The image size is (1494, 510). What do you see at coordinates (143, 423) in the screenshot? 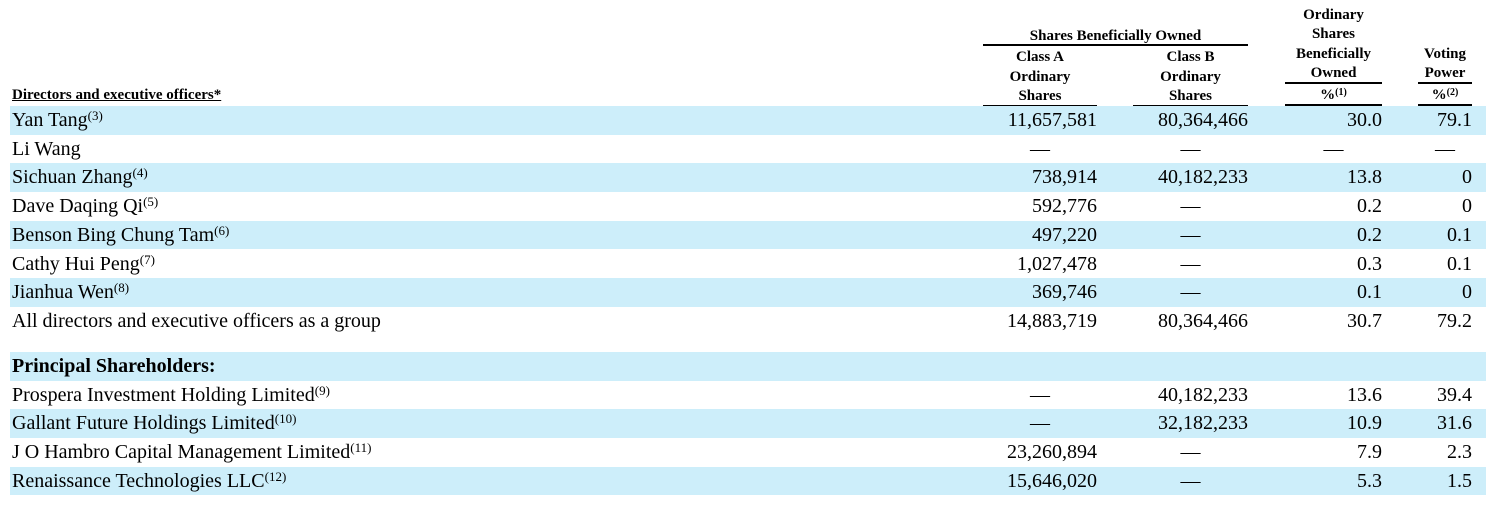
I see `name: Gallant Future Holdings Limited` at bounding box center [143, 423].